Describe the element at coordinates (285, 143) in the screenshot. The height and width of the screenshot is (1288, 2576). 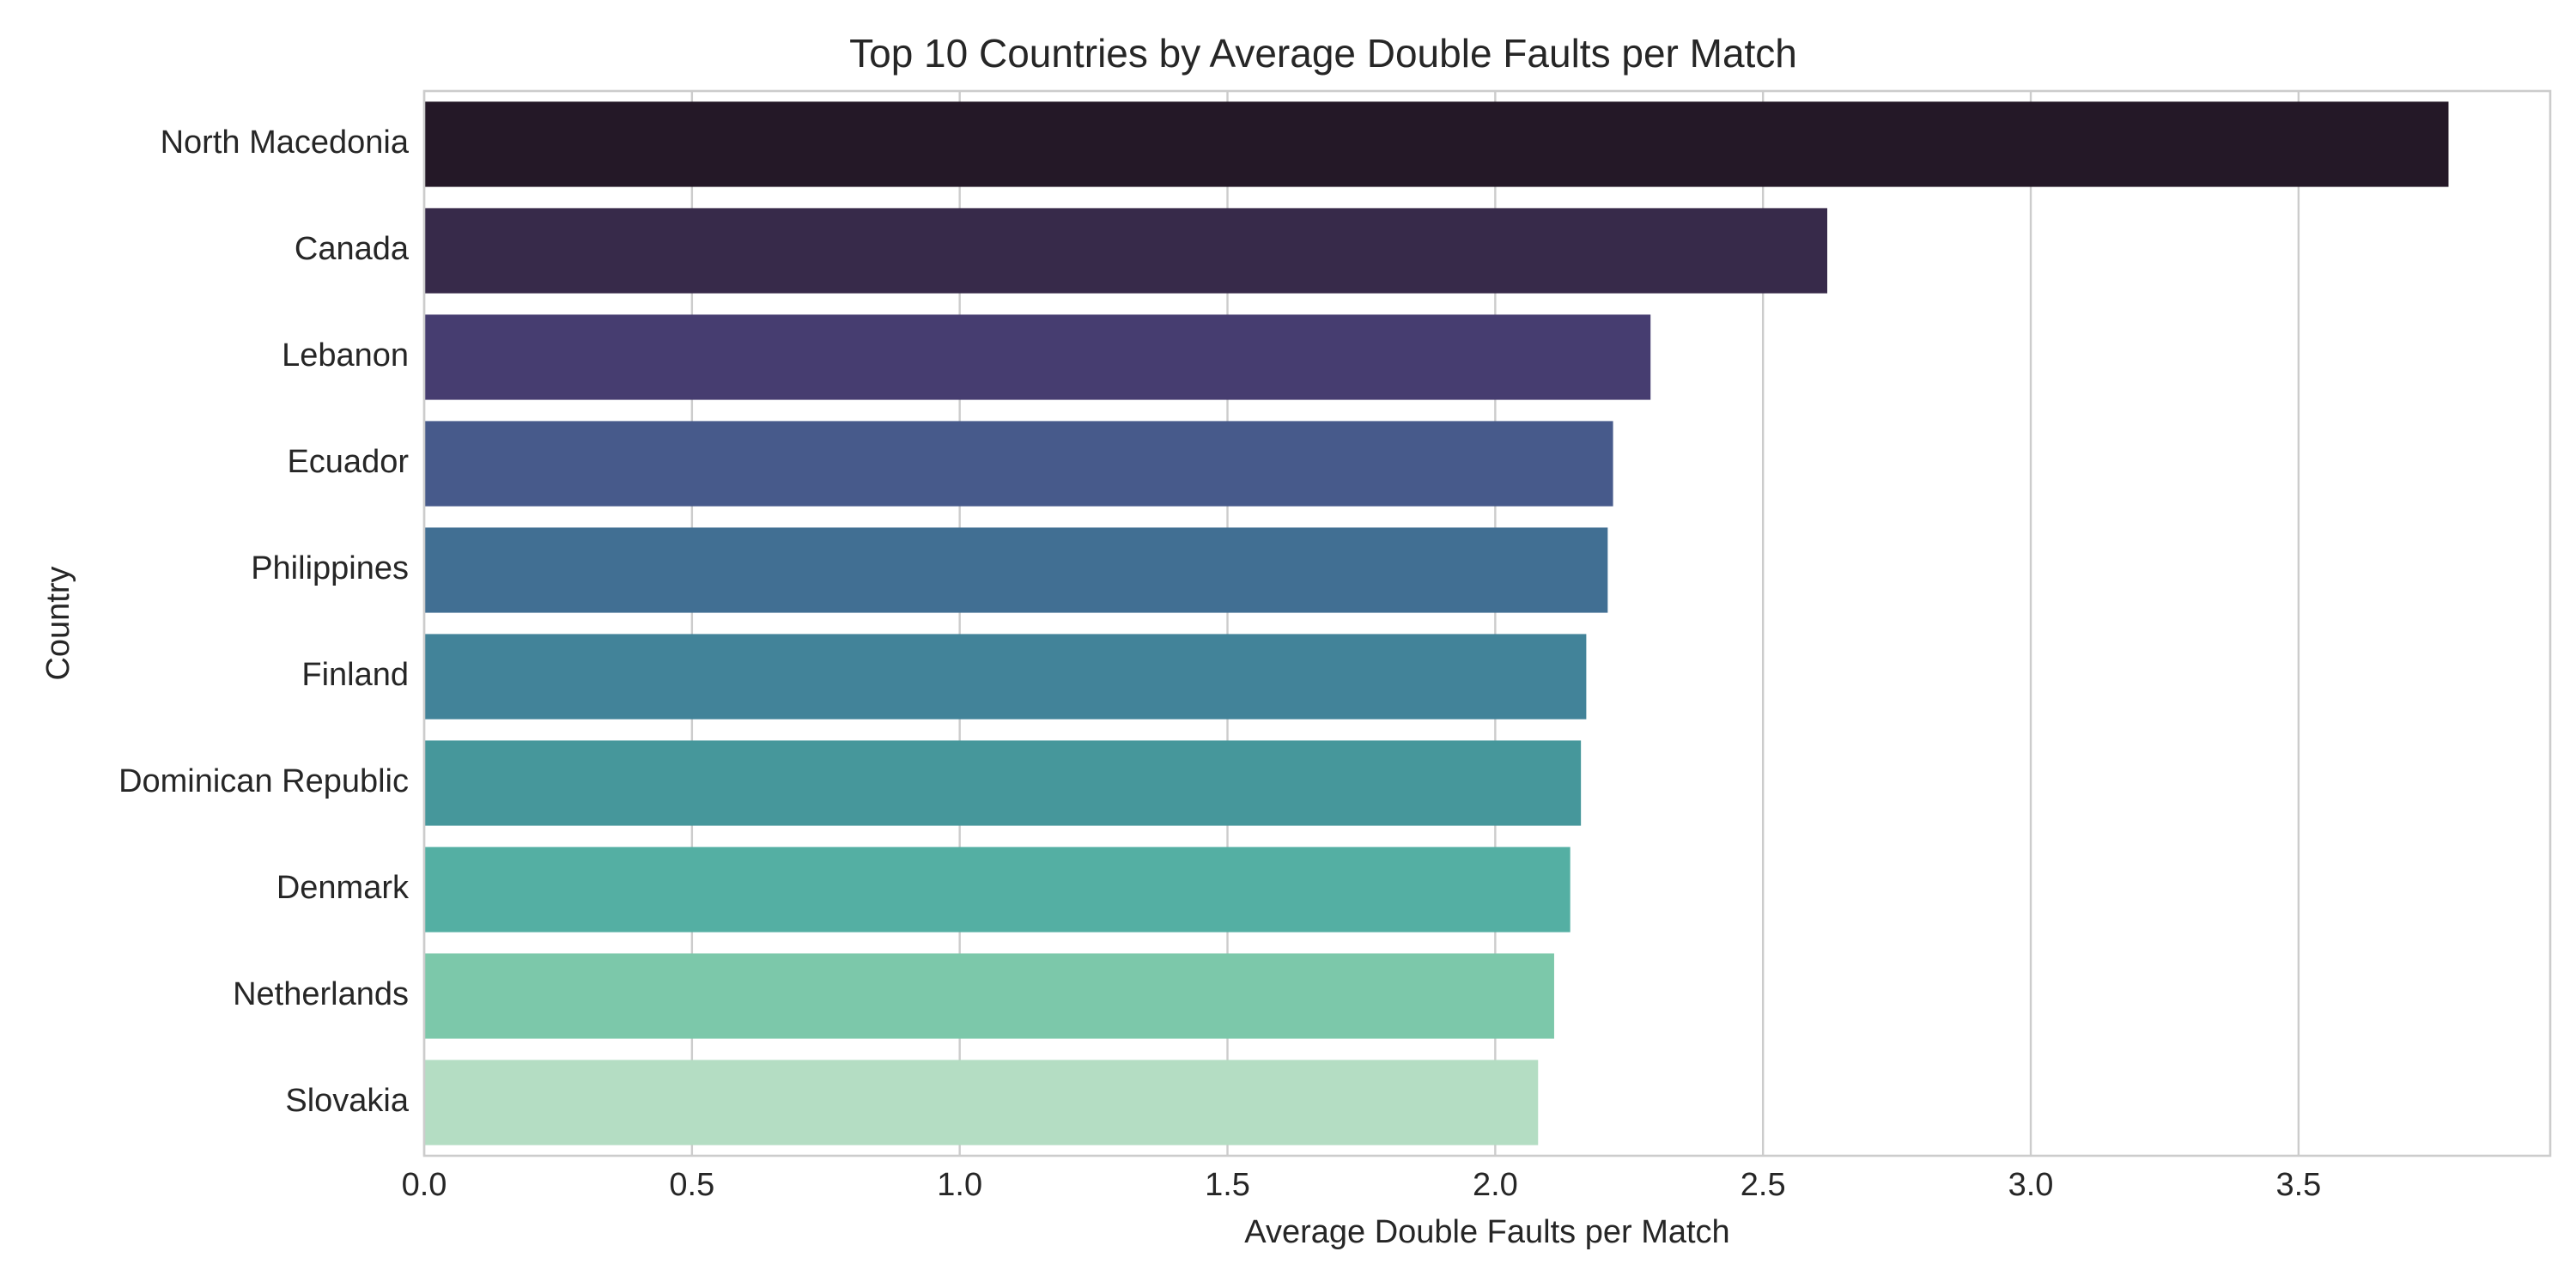
I see `y-tick-label: North Macedonia` at that location.